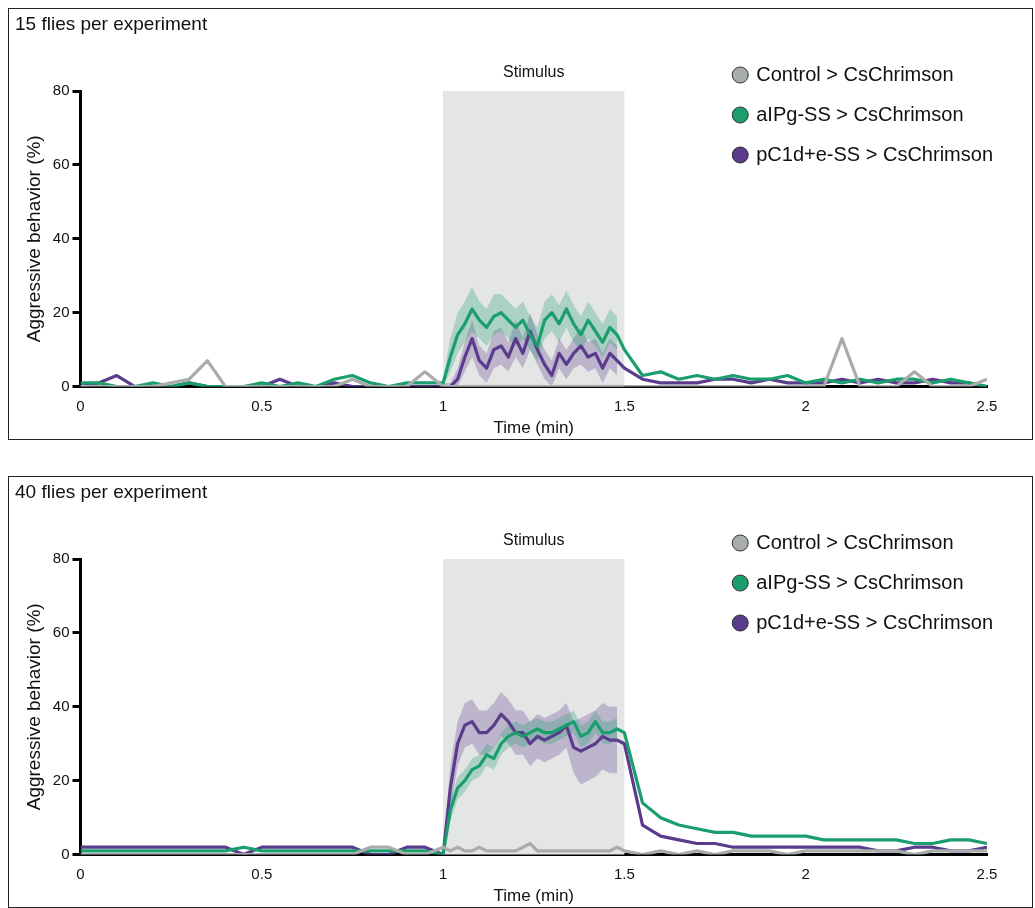 The width and height of the screenshot is (1035, 908). Describe the element at coordinates (111, 24) in the screenshot. I see `chart-title: 15 flies per experiment` at that location.